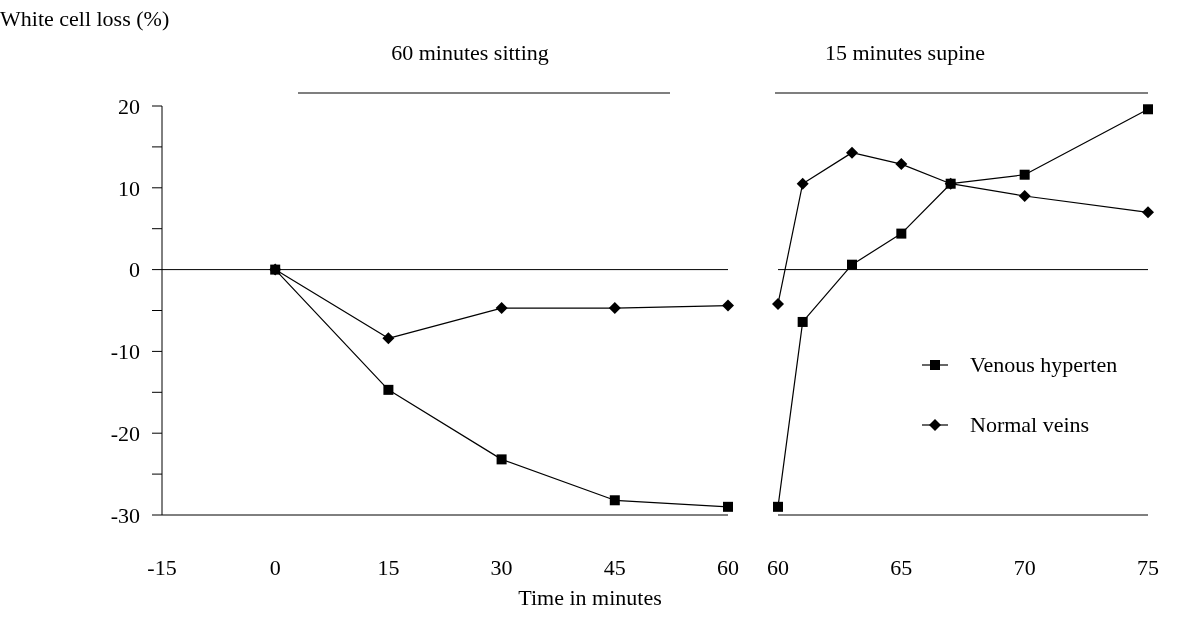 The width and height of the screenshot is (1177, 639). Describe the element at coordinates (134, 270) in the screenshot. I see `y-tick-label: 0` at that location.